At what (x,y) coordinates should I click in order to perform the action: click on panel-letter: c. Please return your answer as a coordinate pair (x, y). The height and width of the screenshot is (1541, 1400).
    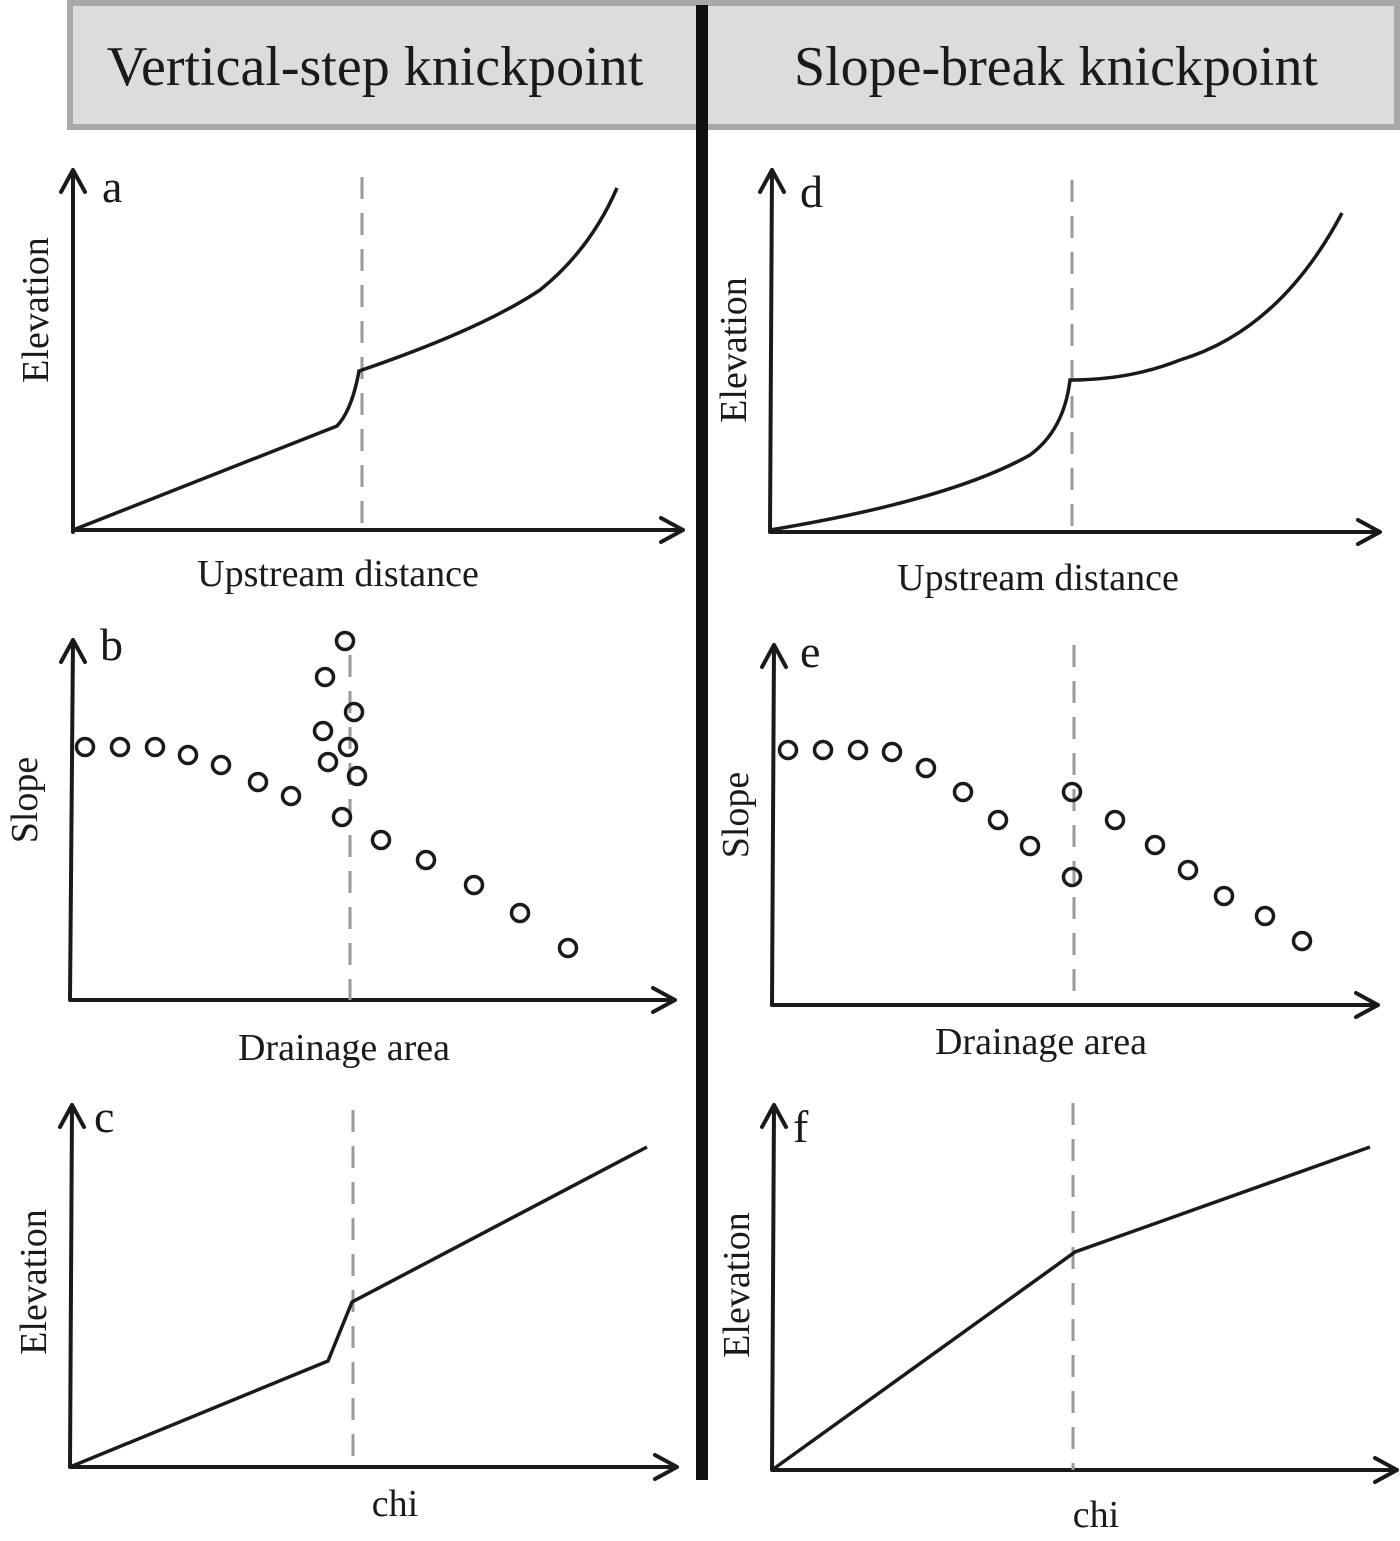
    Looking at the image, I should click on (104, 1116).